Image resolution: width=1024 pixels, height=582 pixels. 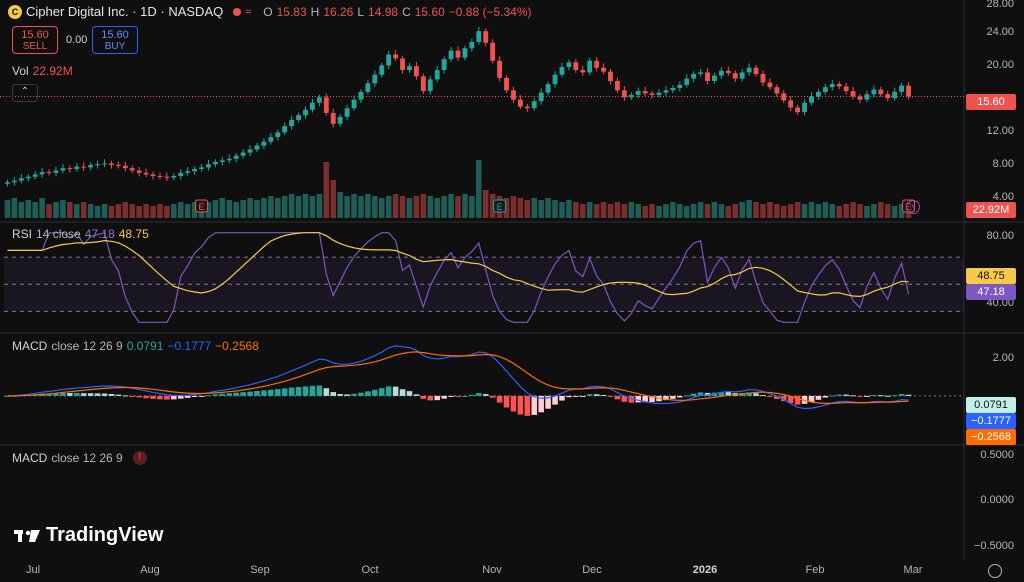 I want to click on sell-button: 15.60 SELL, so click(x=35, y=40).